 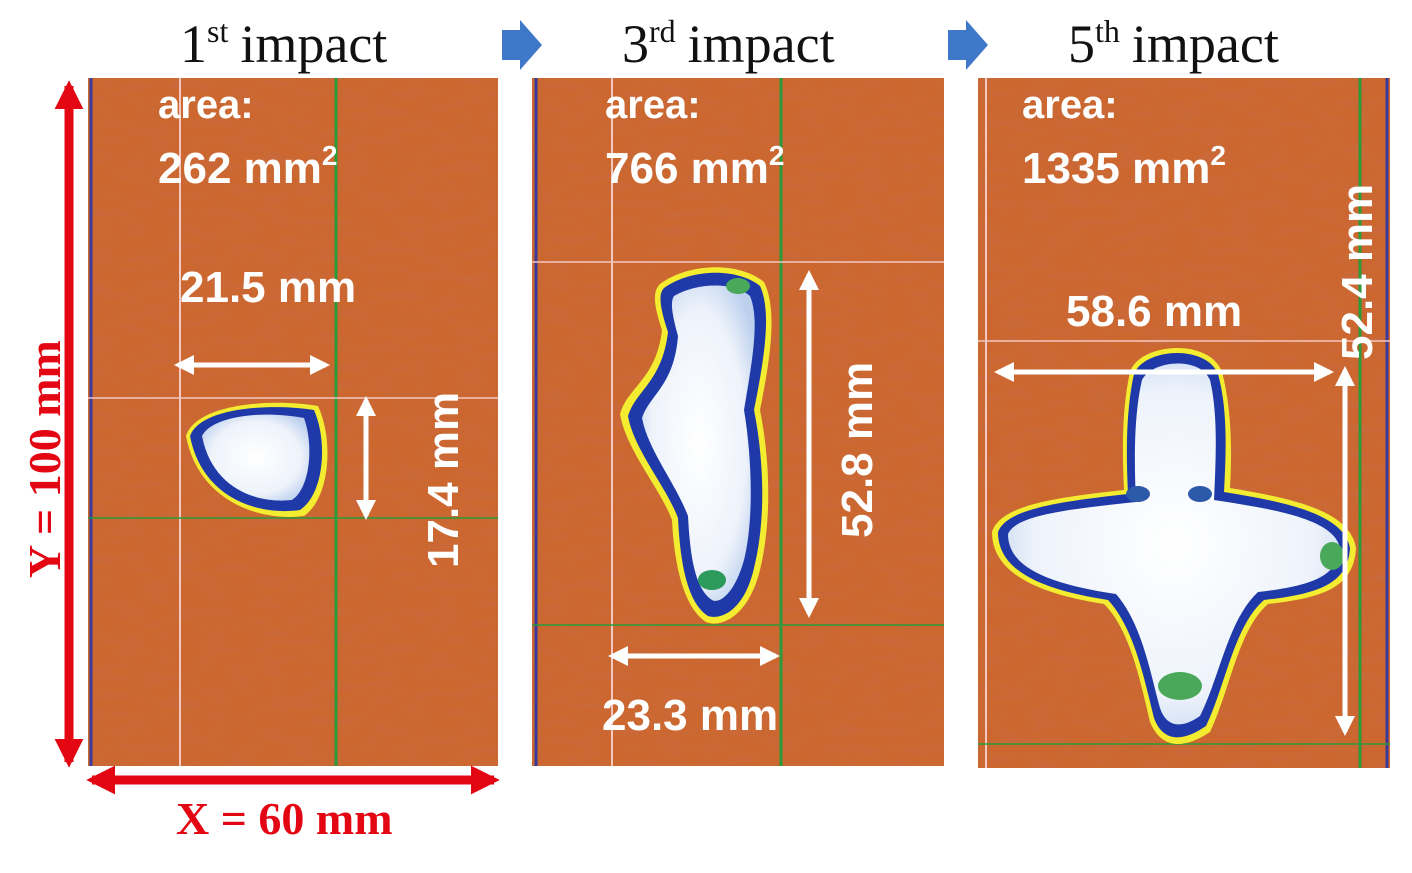 I want to click on panel2-height-label: 52.8 mm, so click(x=857, y=450).